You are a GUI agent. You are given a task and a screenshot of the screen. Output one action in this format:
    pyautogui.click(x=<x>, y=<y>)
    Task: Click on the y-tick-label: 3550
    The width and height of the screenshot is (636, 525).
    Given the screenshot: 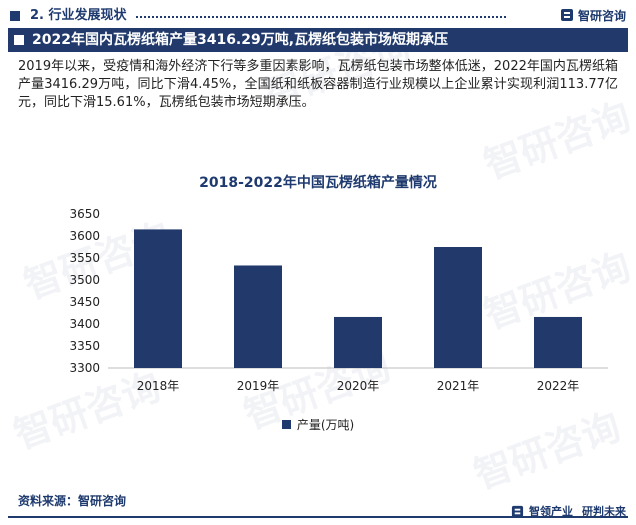 What is the action you would take?
    pyautogui.click(x=84, y=258)
    